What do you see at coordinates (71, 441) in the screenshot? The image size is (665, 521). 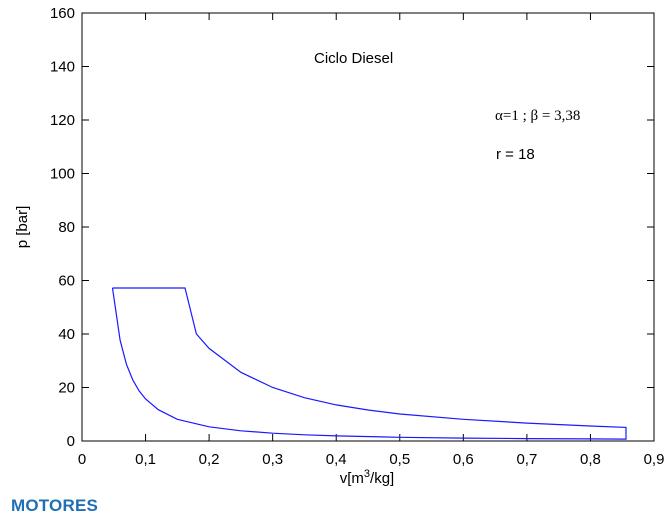 I see `y-tick-label: 0` at bounding box center [71, 441].